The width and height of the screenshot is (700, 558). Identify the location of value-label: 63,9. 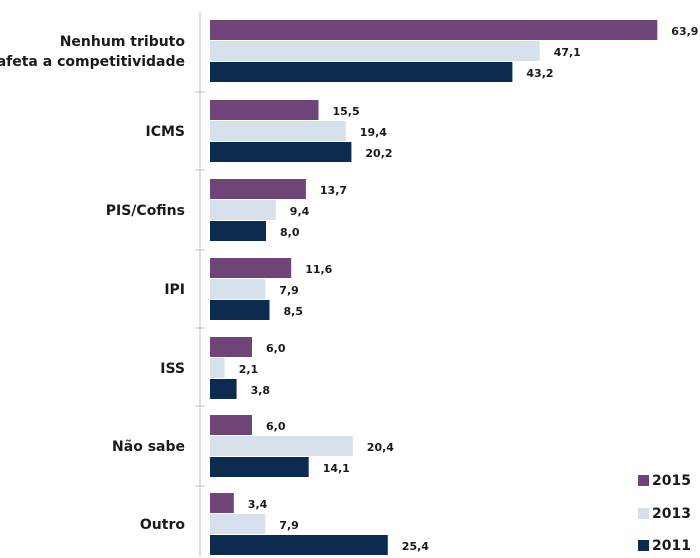
(684, 31).